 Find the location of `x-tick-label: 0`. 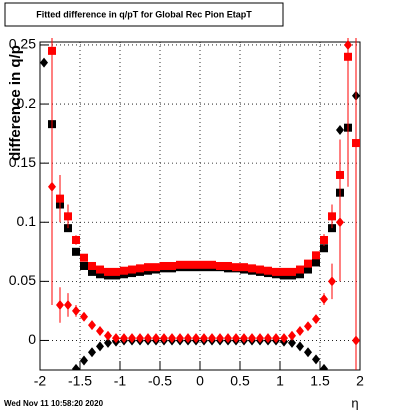

x-tick-label: 0 is located at coordinates (200, 381).